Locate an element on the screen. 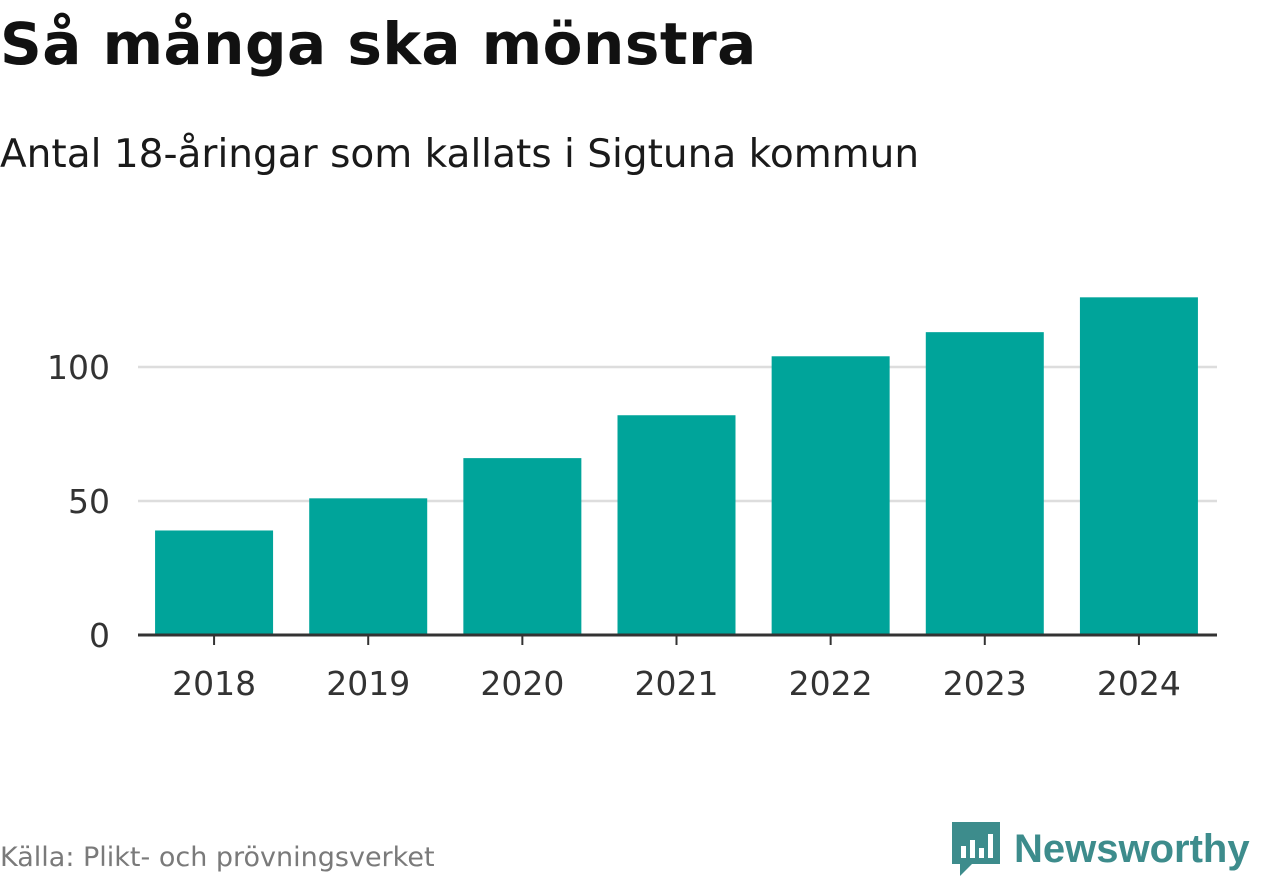 The height and width of the screenshot is (879, 1262). newsworthy-logo-icon is located at coordinates (976, 849).